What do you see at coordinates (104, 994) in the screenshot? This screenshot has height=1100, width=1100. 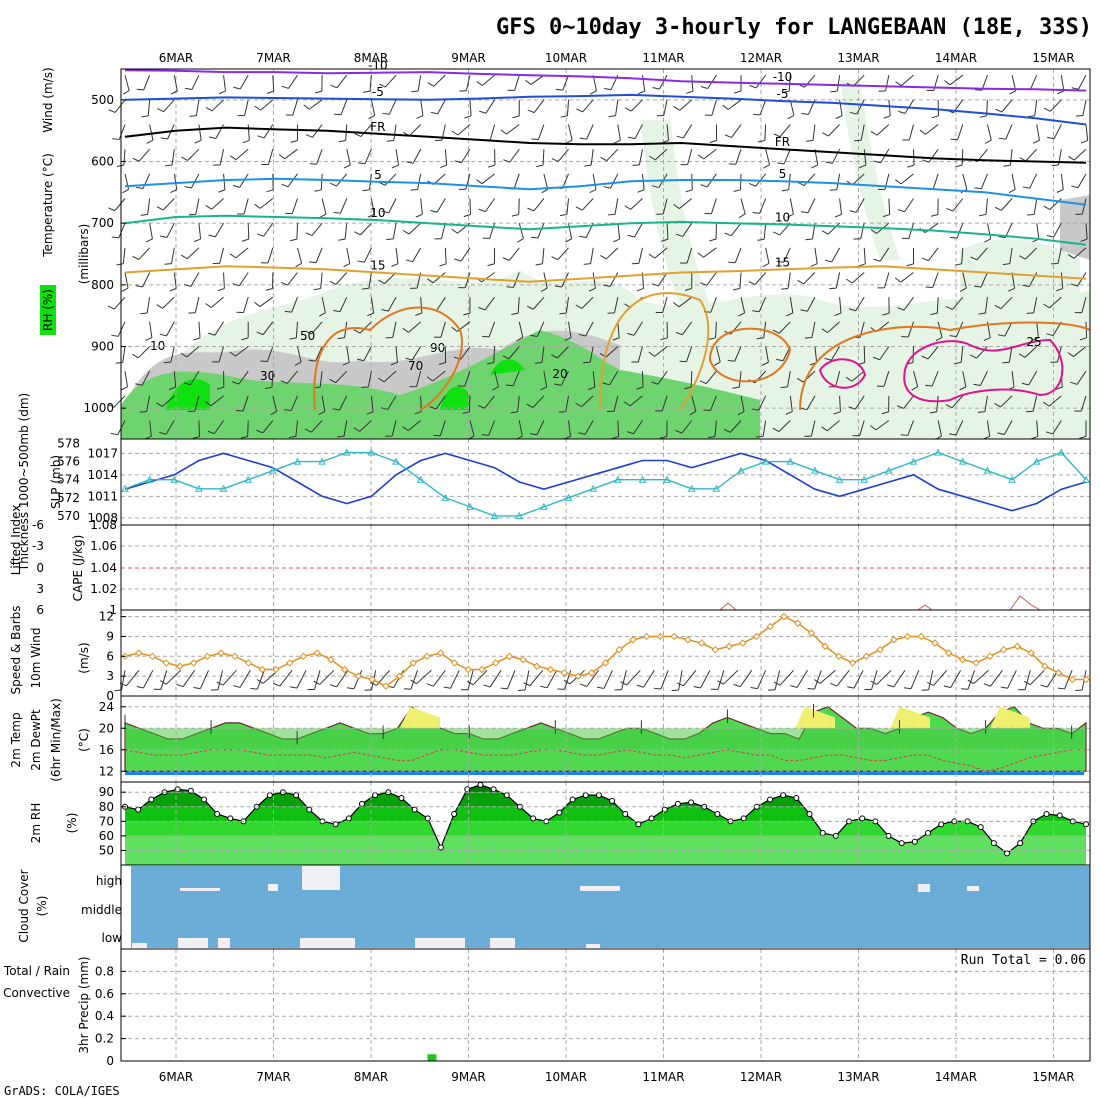 I see `tick-label: 0.6` at bounding box center [104, 994].